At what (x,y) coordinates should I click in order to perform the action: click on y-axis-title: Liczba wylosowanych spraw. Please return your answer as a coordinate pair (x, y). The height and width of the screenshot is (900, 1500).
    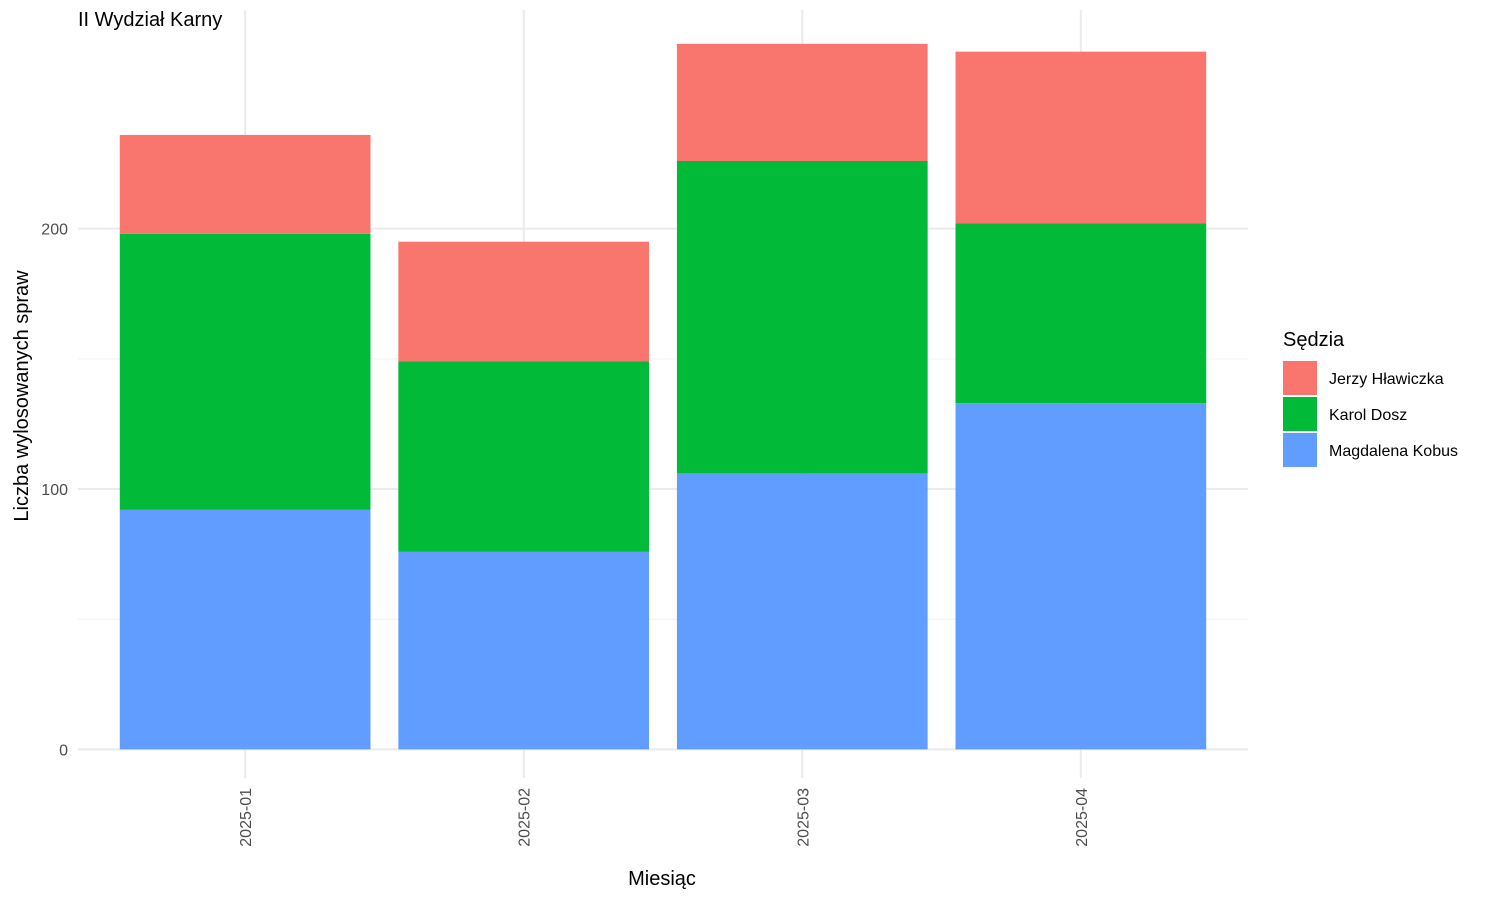
    Looking at the image, I should click on (22, 396).